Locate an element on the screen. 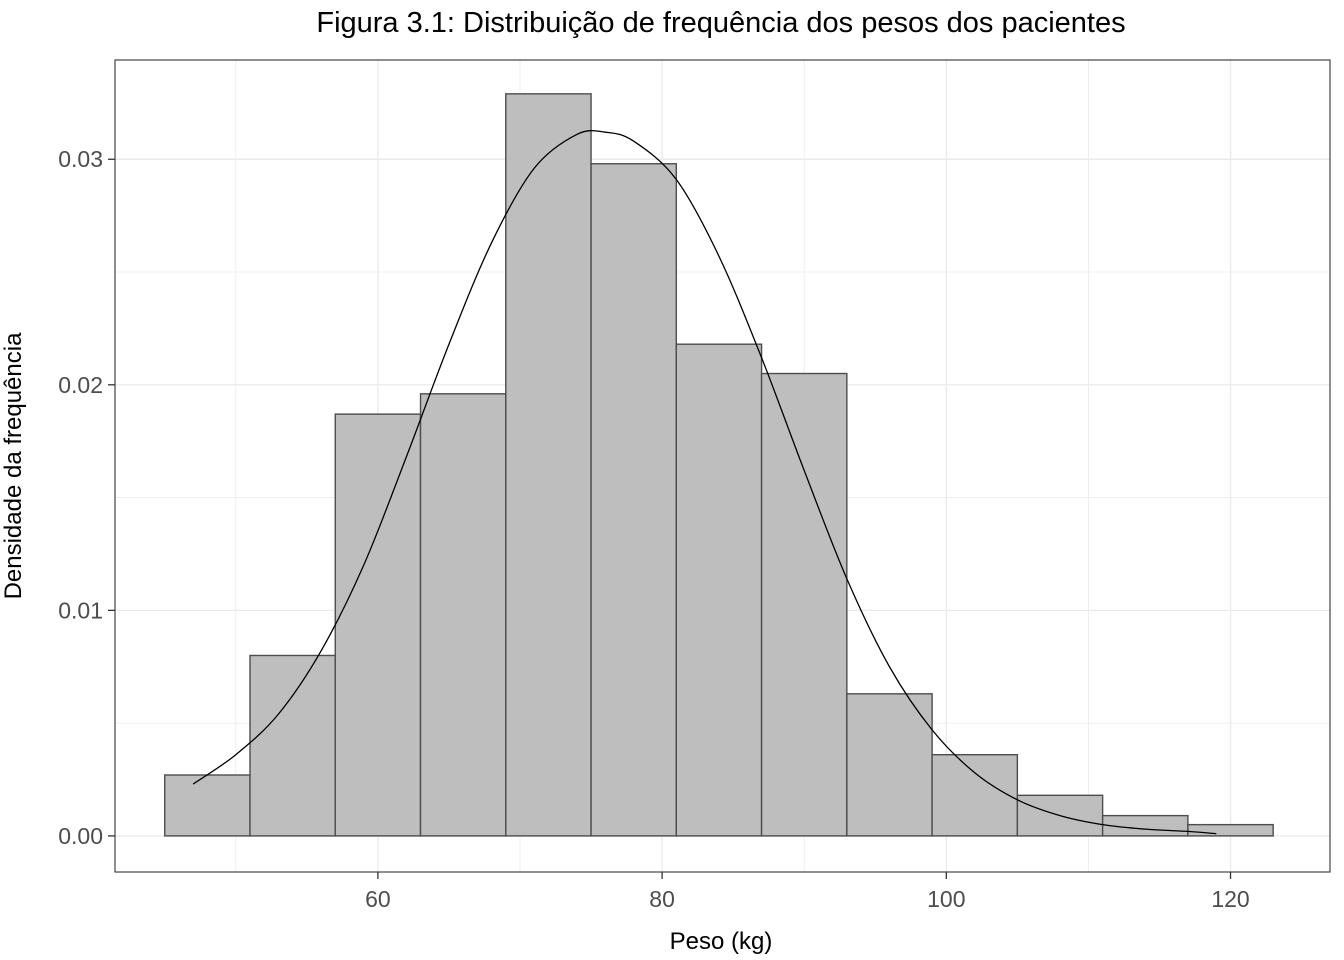  y-tick-label: 0.02 is located at coordinates (80, 385).